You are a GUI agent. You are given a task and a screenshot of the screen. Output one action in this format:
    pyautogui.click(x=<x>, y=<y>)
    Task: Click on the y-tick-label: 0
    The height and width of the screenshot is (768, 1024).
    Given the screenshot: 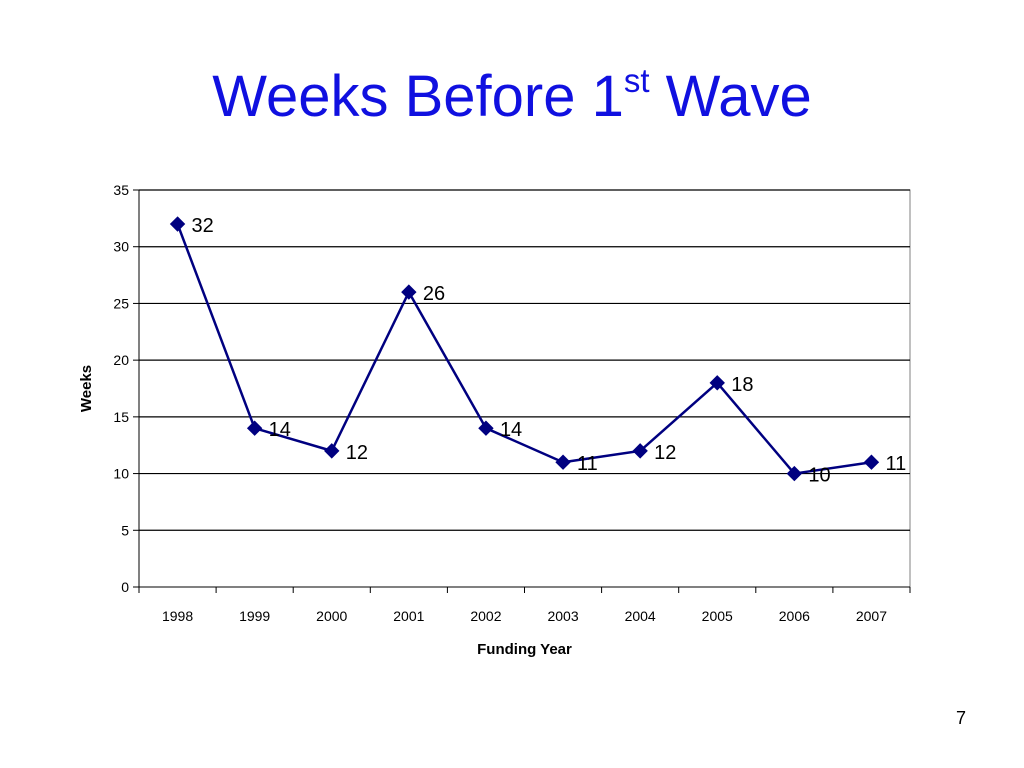 What is the action you would take?
    pyautogui.click(x=125, y=587)
    